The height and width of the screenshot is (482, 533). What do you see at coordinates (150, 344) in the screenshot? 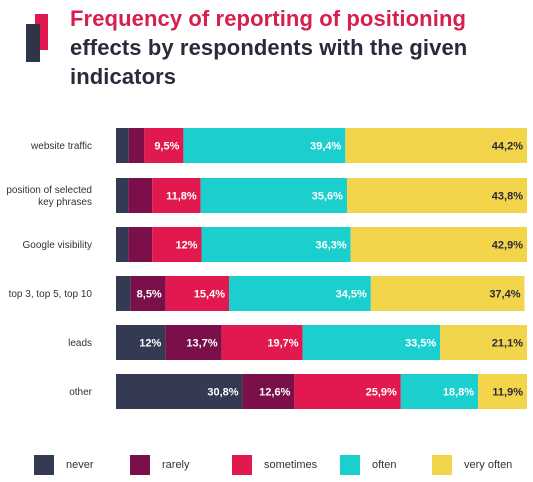
I see `data-label-leads-never: 12%` at bounding box center [150, 344].